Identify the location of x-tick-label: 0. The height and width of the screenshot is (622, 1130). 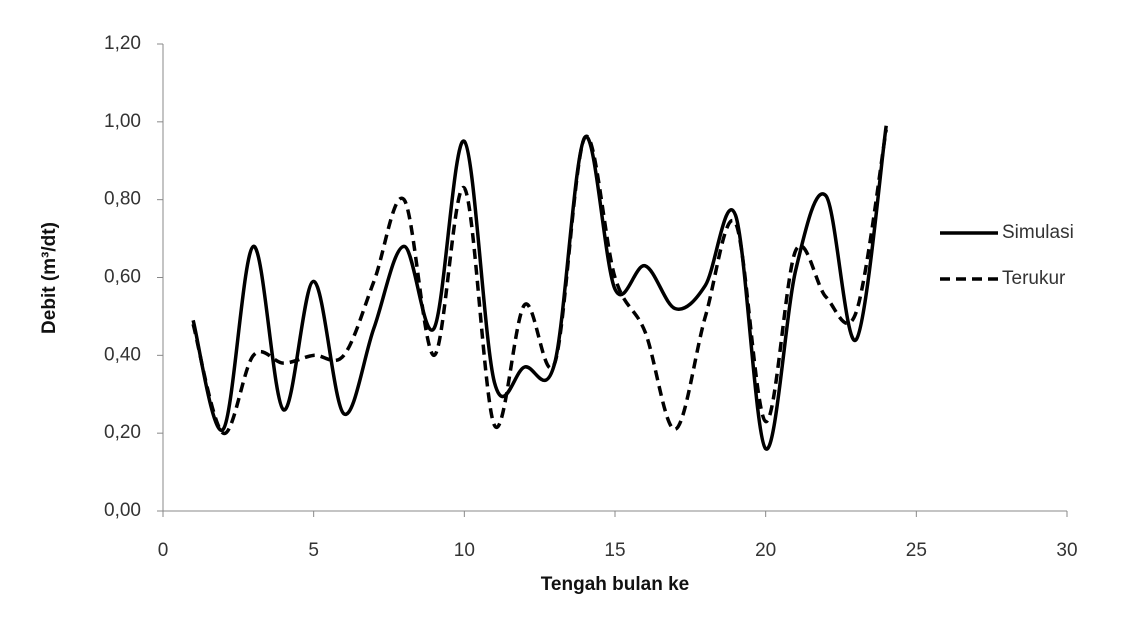
(163, 550).